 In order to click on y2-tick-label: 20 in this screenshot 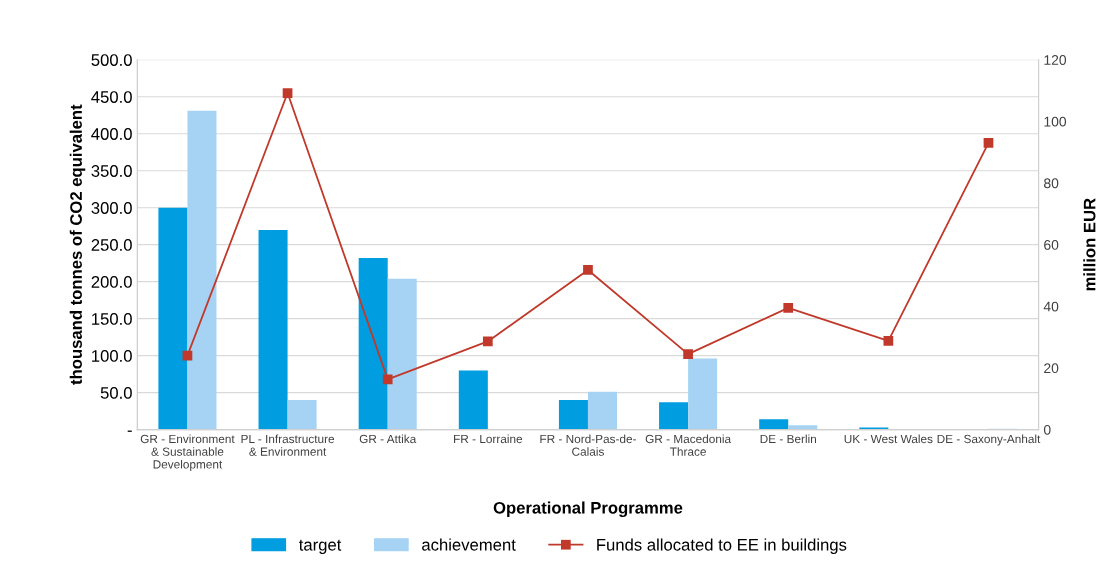, I will do `click(1051, 368)`.